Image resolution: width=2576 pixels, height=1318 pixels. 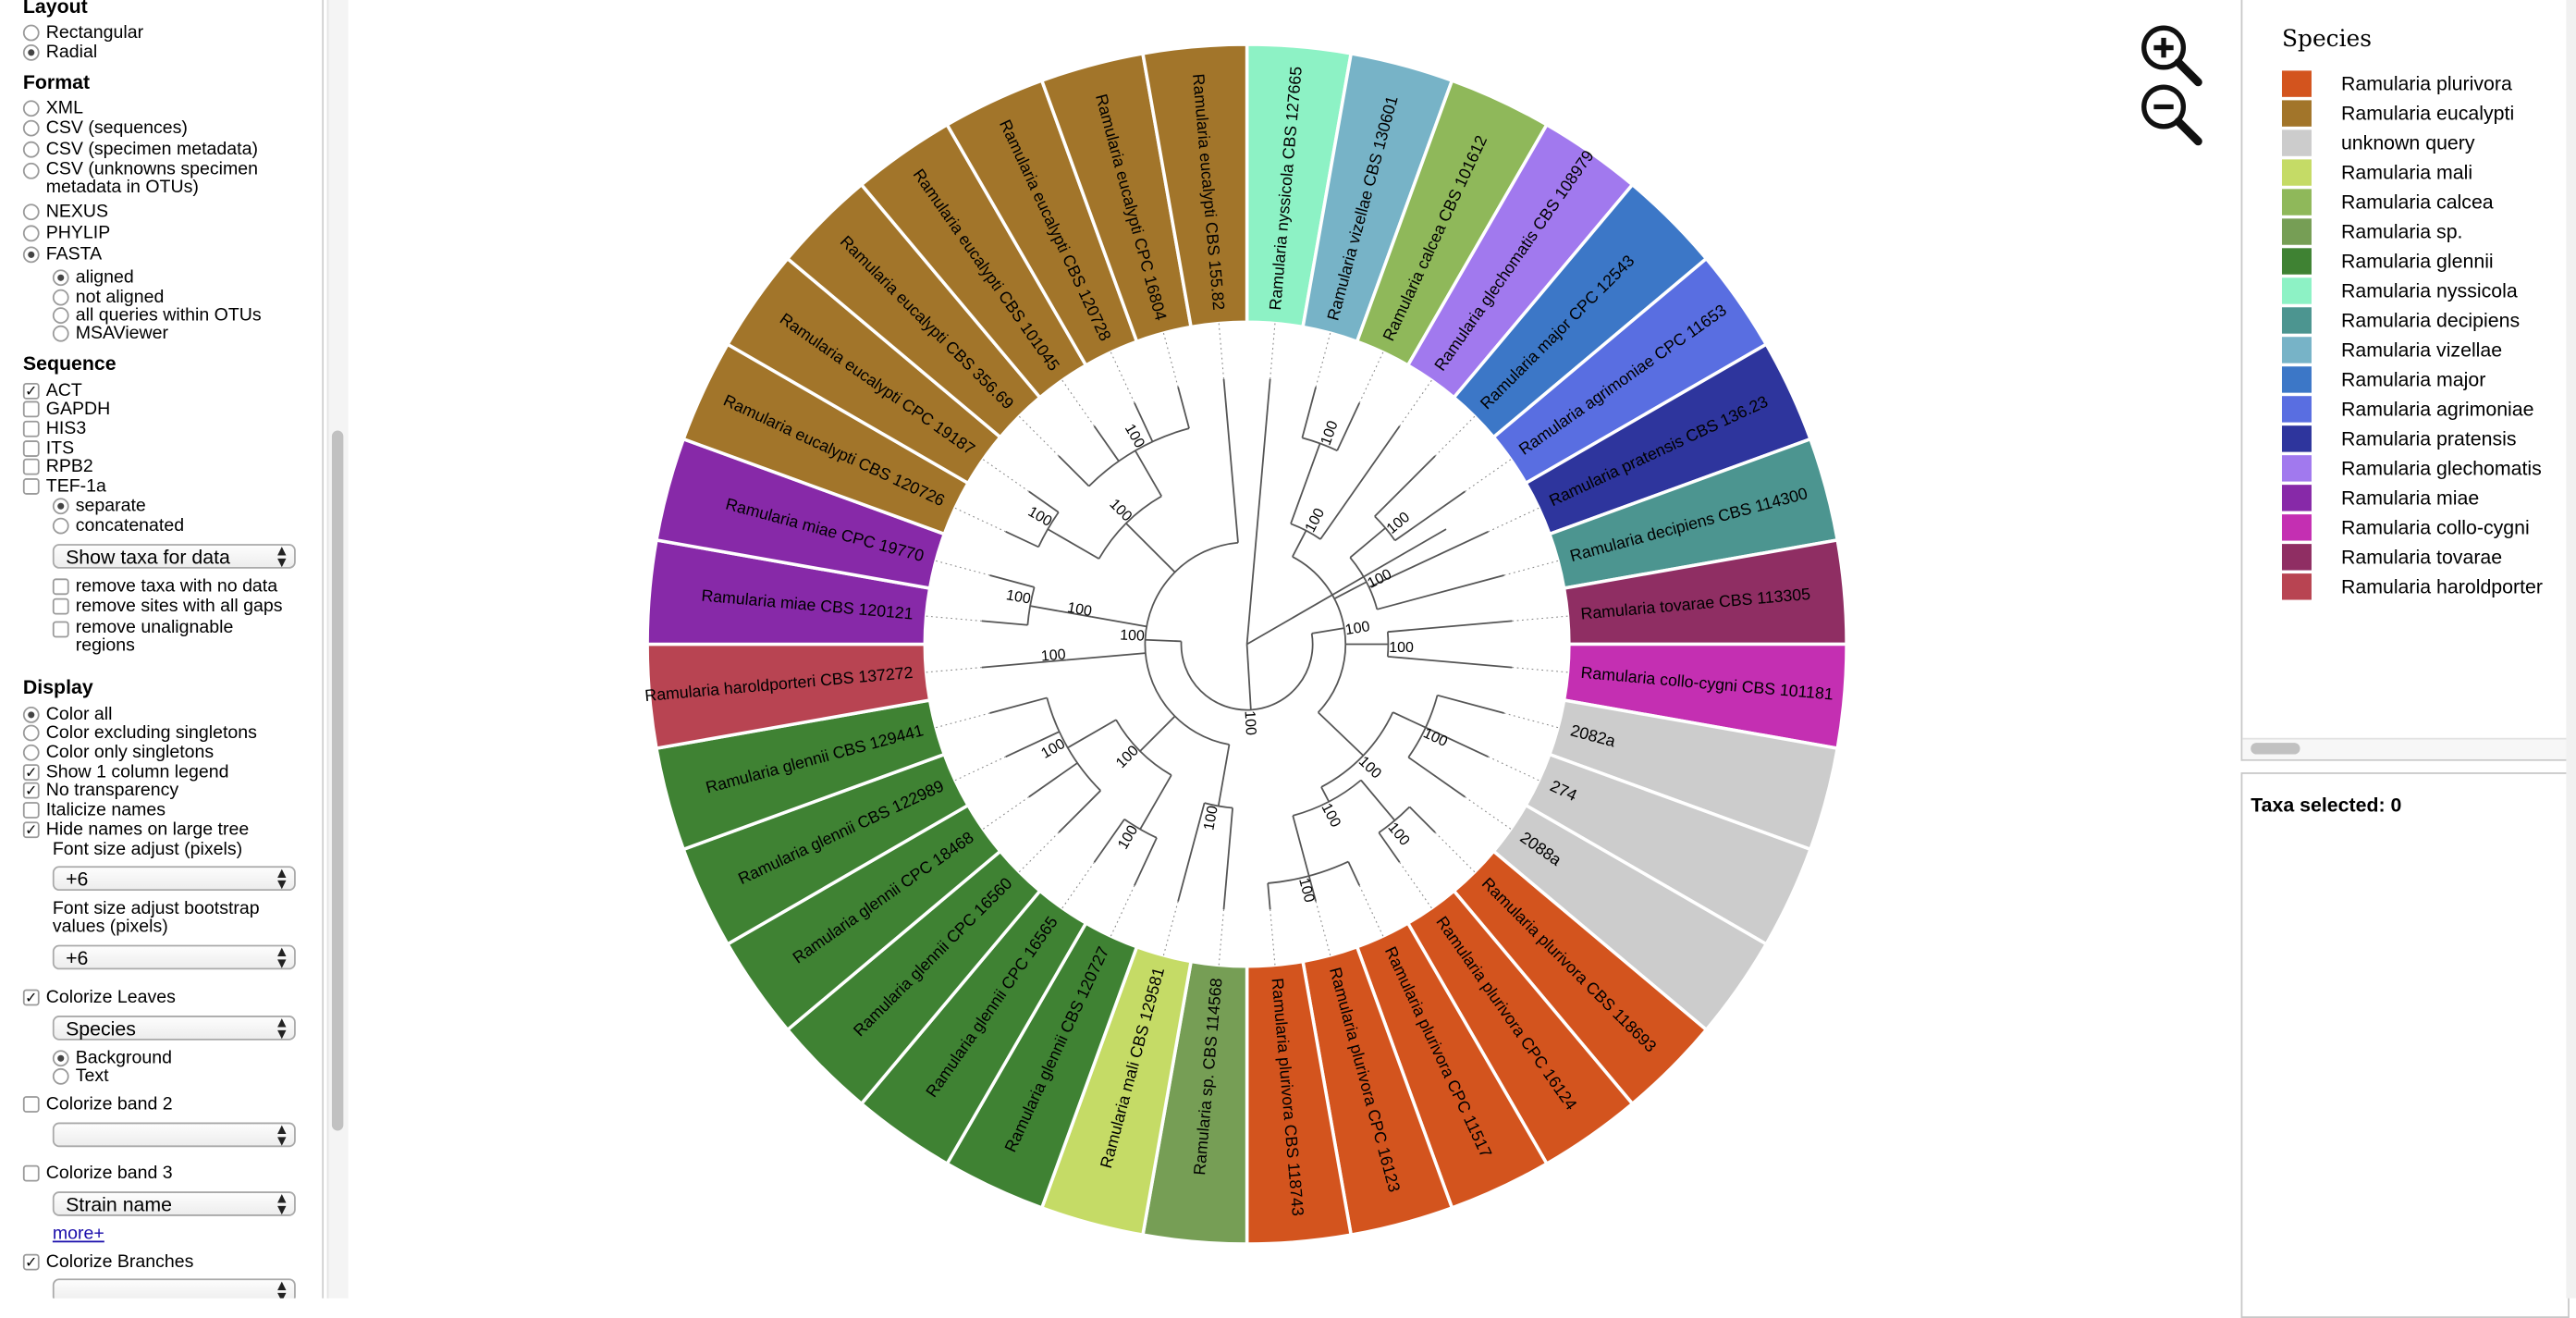 I want to click on legend-scrollbar, so click(x=2405, y=748).